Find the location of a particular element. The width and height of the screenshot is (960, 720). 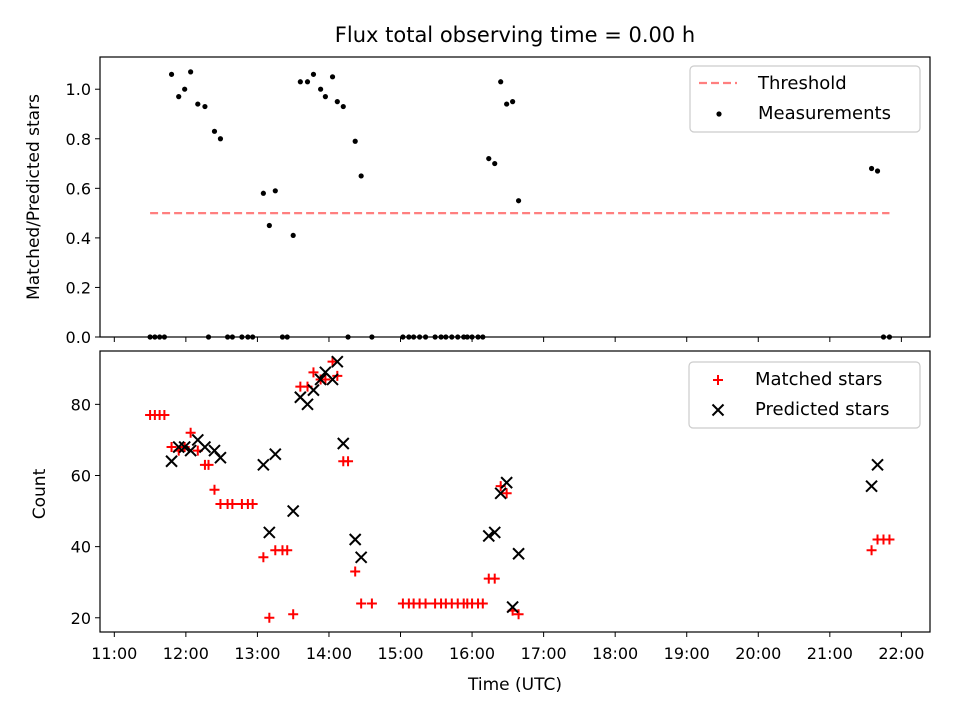

x-tick-label: 14:00 is located at coordinates (329, 653).